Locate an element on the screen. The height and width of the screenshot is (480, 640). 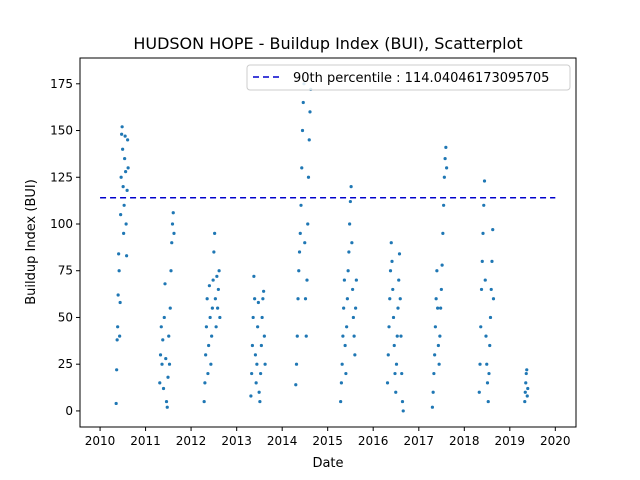
y-tick-label-175: 175 is located at coordinates (61, 84).